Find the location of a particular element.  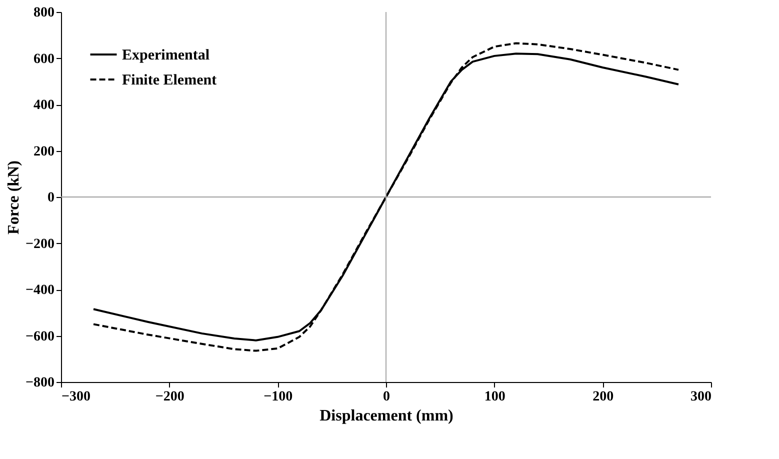

y-tick-label: −800 is located at coordinates (40, 383).